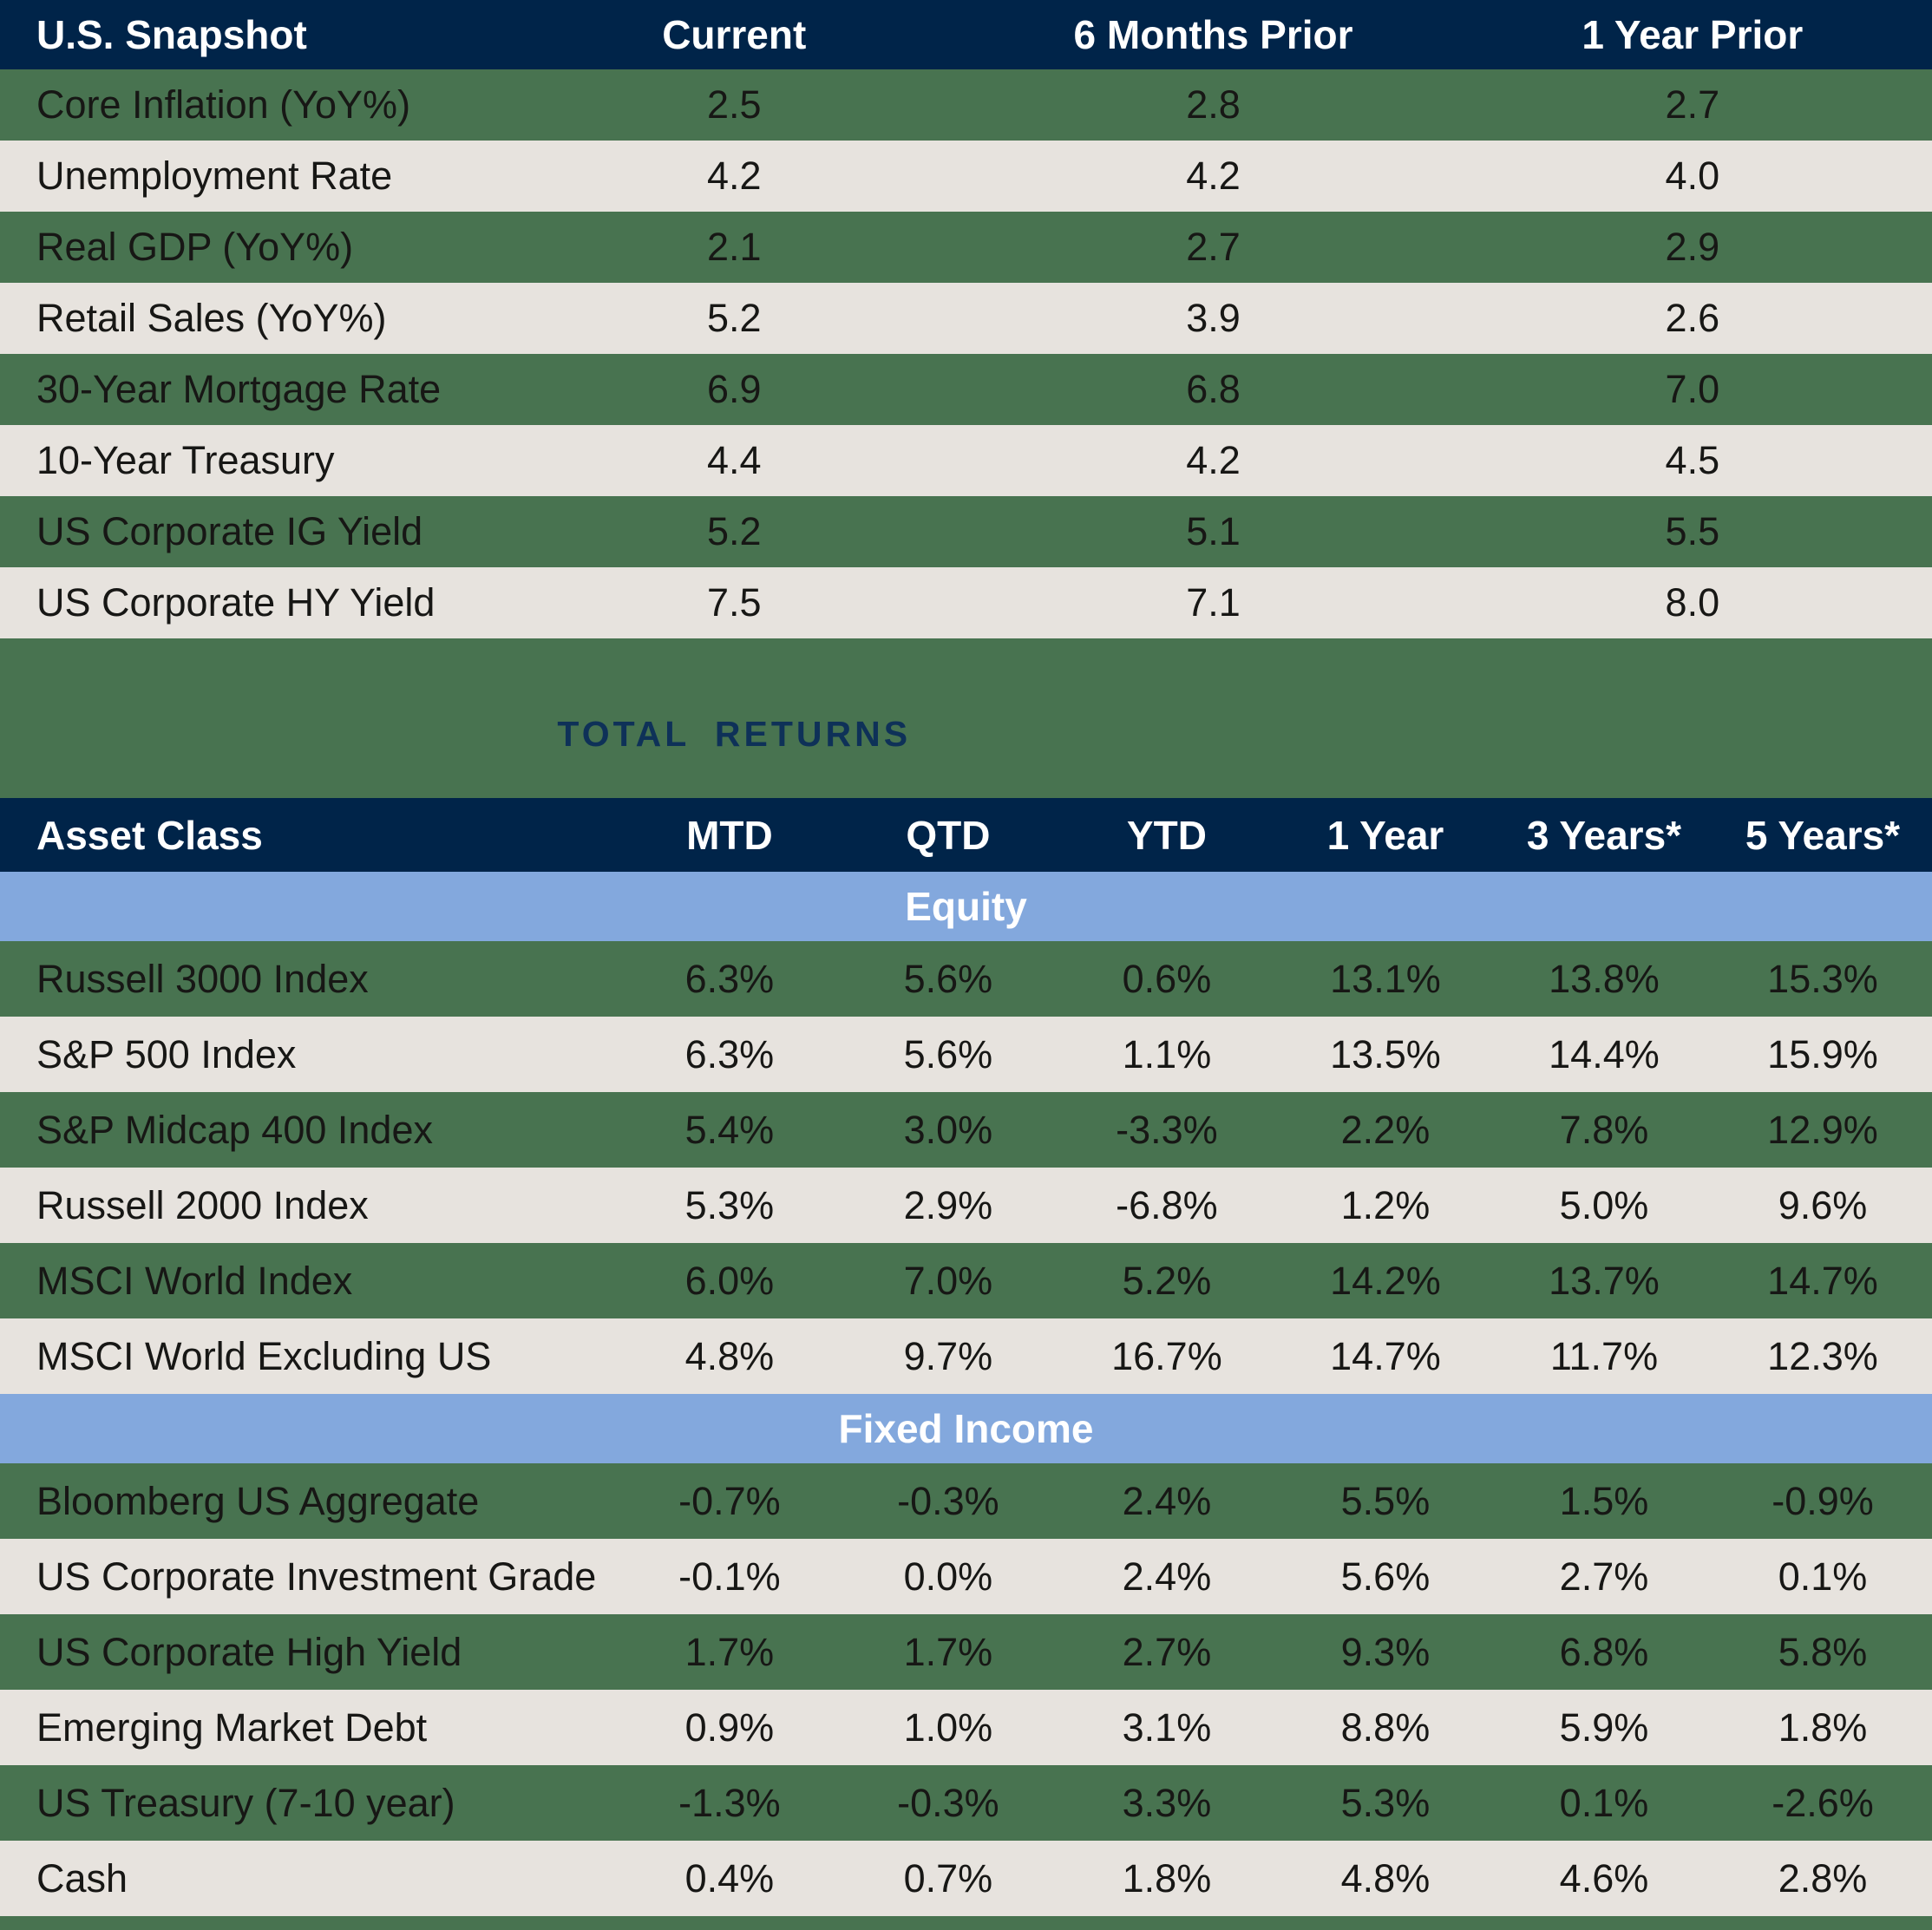  What do you see at coordinates (730, 1500) in the screenshot?
I see `cell-value: -0.7%` at bounding box center [730, 1500].